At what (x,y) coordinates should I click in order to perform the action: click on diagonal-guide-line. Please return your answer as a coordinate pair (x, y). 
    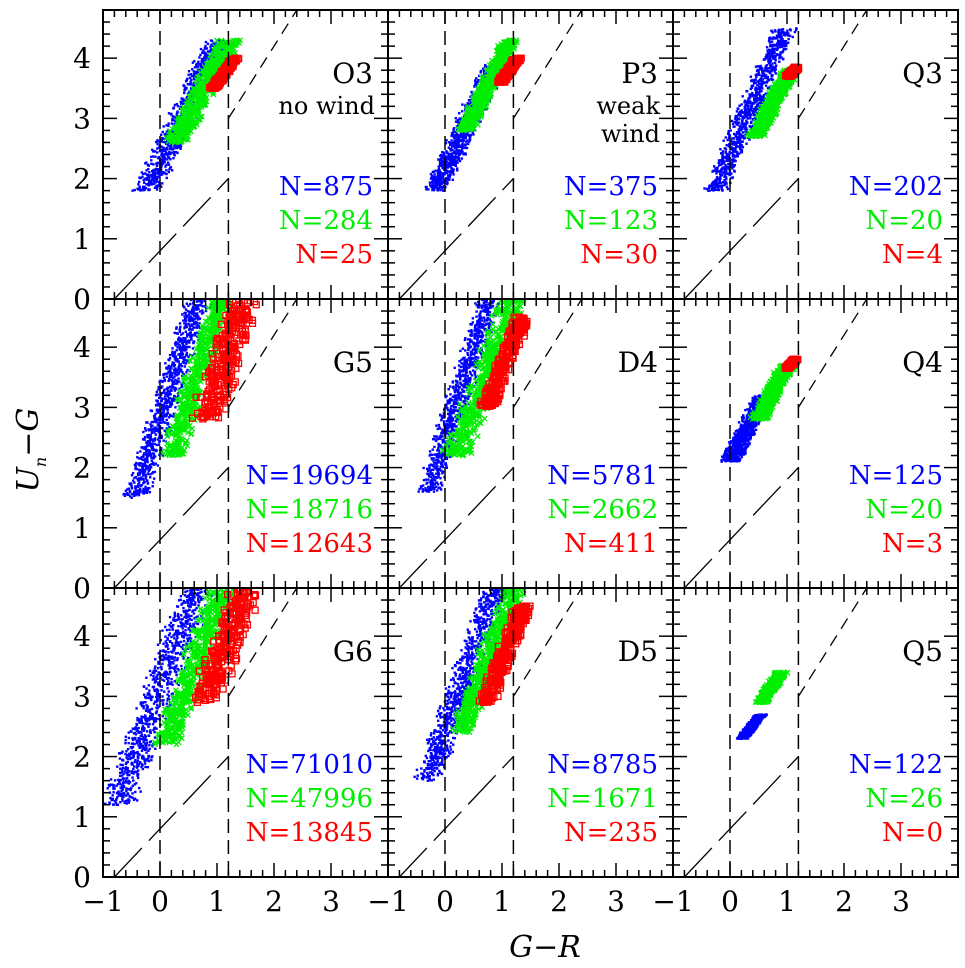
    Looking at the image, I should click on (456, 238).